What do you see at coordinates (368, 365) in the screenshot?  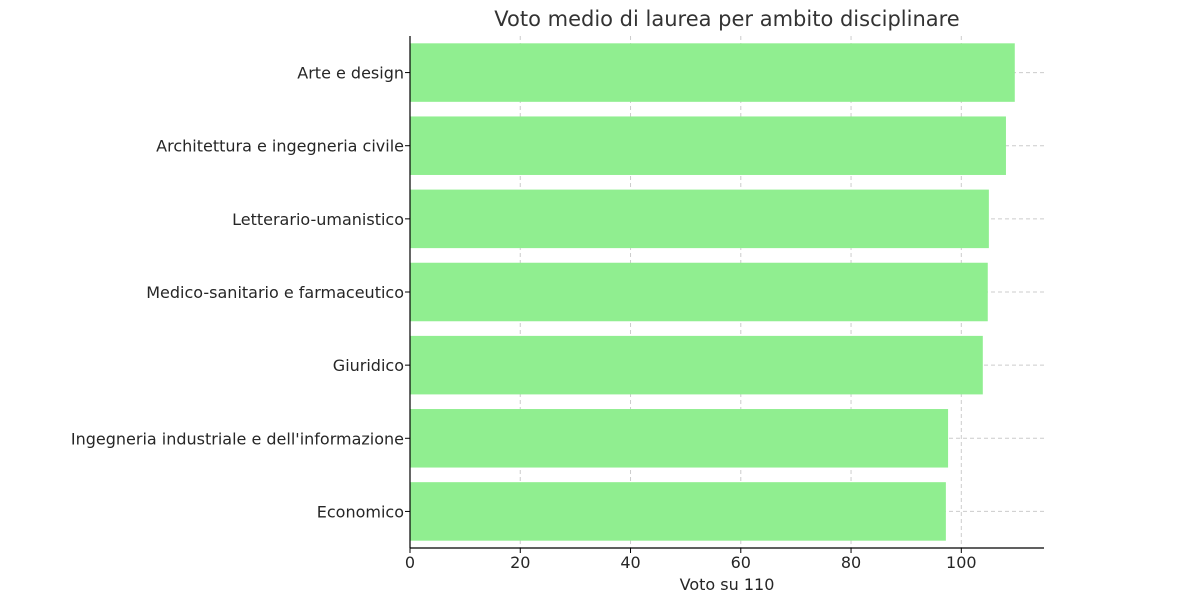 I see `category-label-4: Giuridico` at bounding box center [368, 365].